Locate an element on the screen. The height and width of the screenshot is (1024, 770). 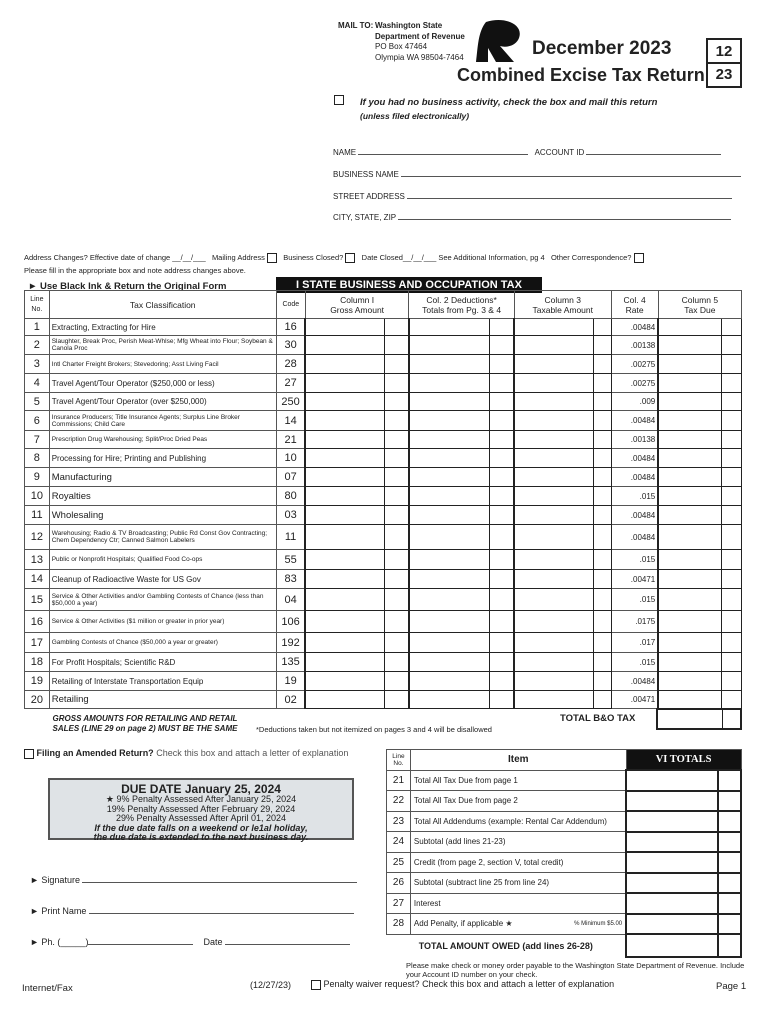
waiver-checkbox is located at coordinates (316, 984).